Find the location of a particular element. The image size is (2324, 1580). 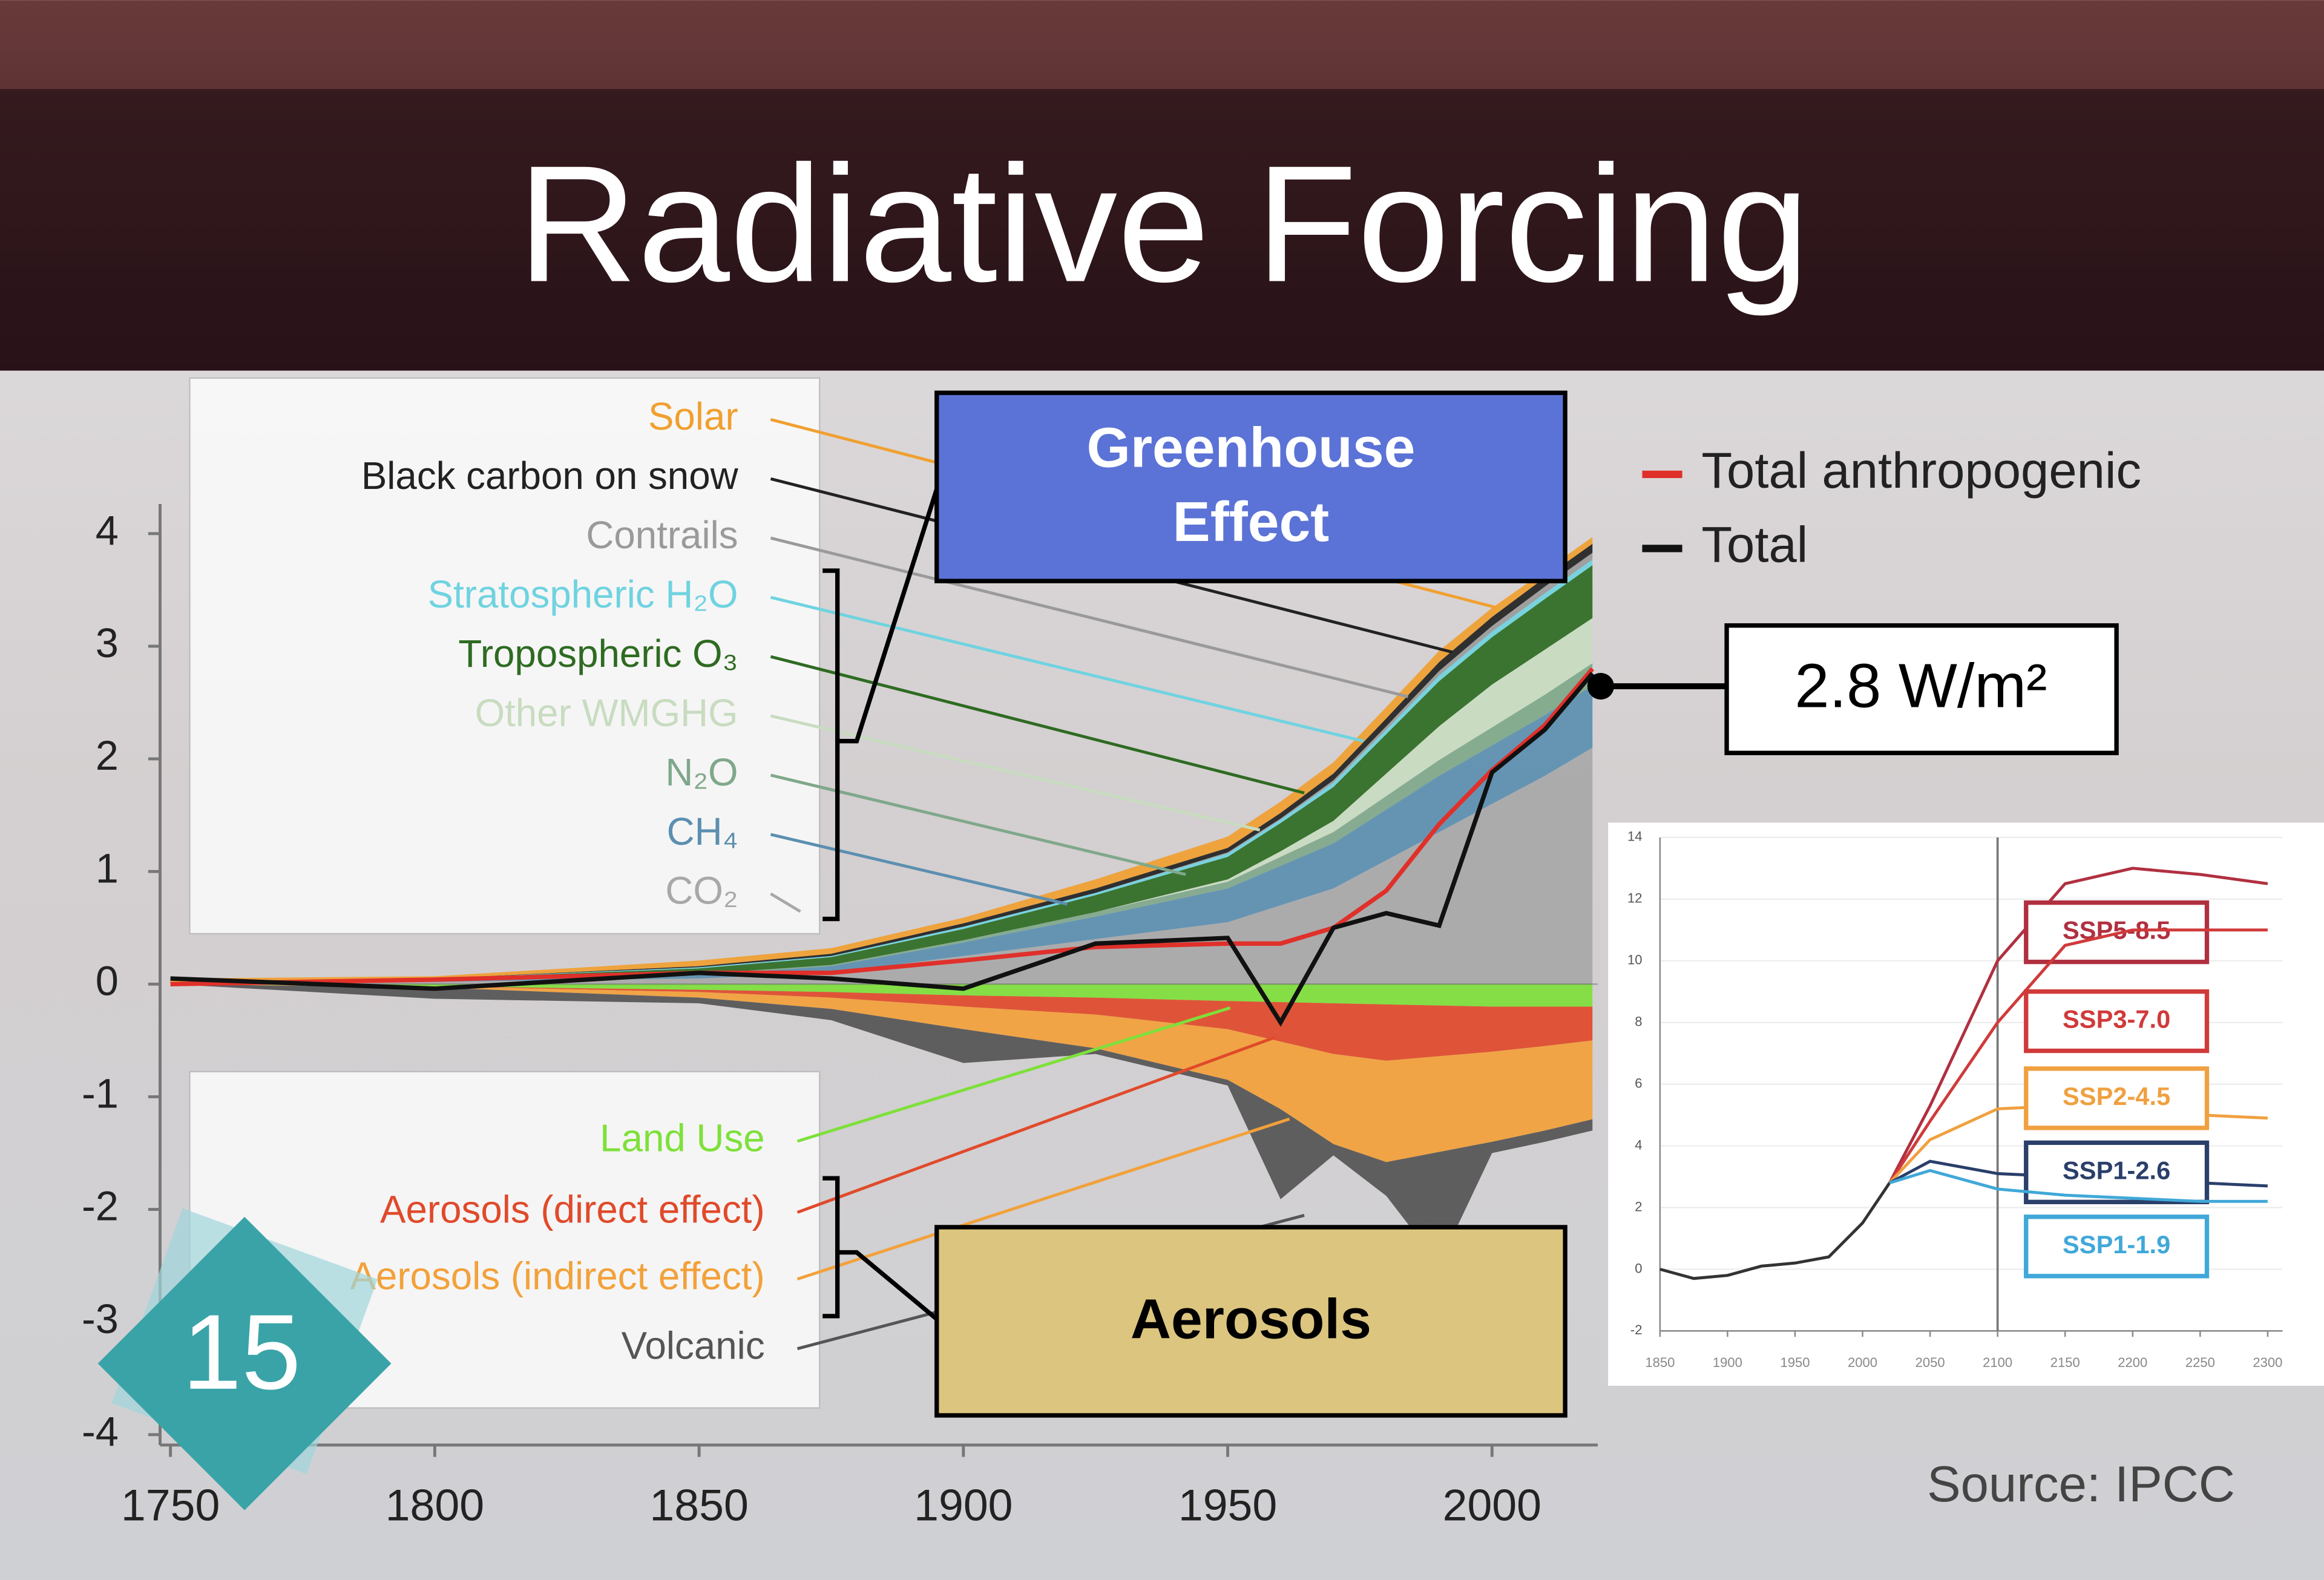

greenhouse-box is located at coordinates (1250, 486).